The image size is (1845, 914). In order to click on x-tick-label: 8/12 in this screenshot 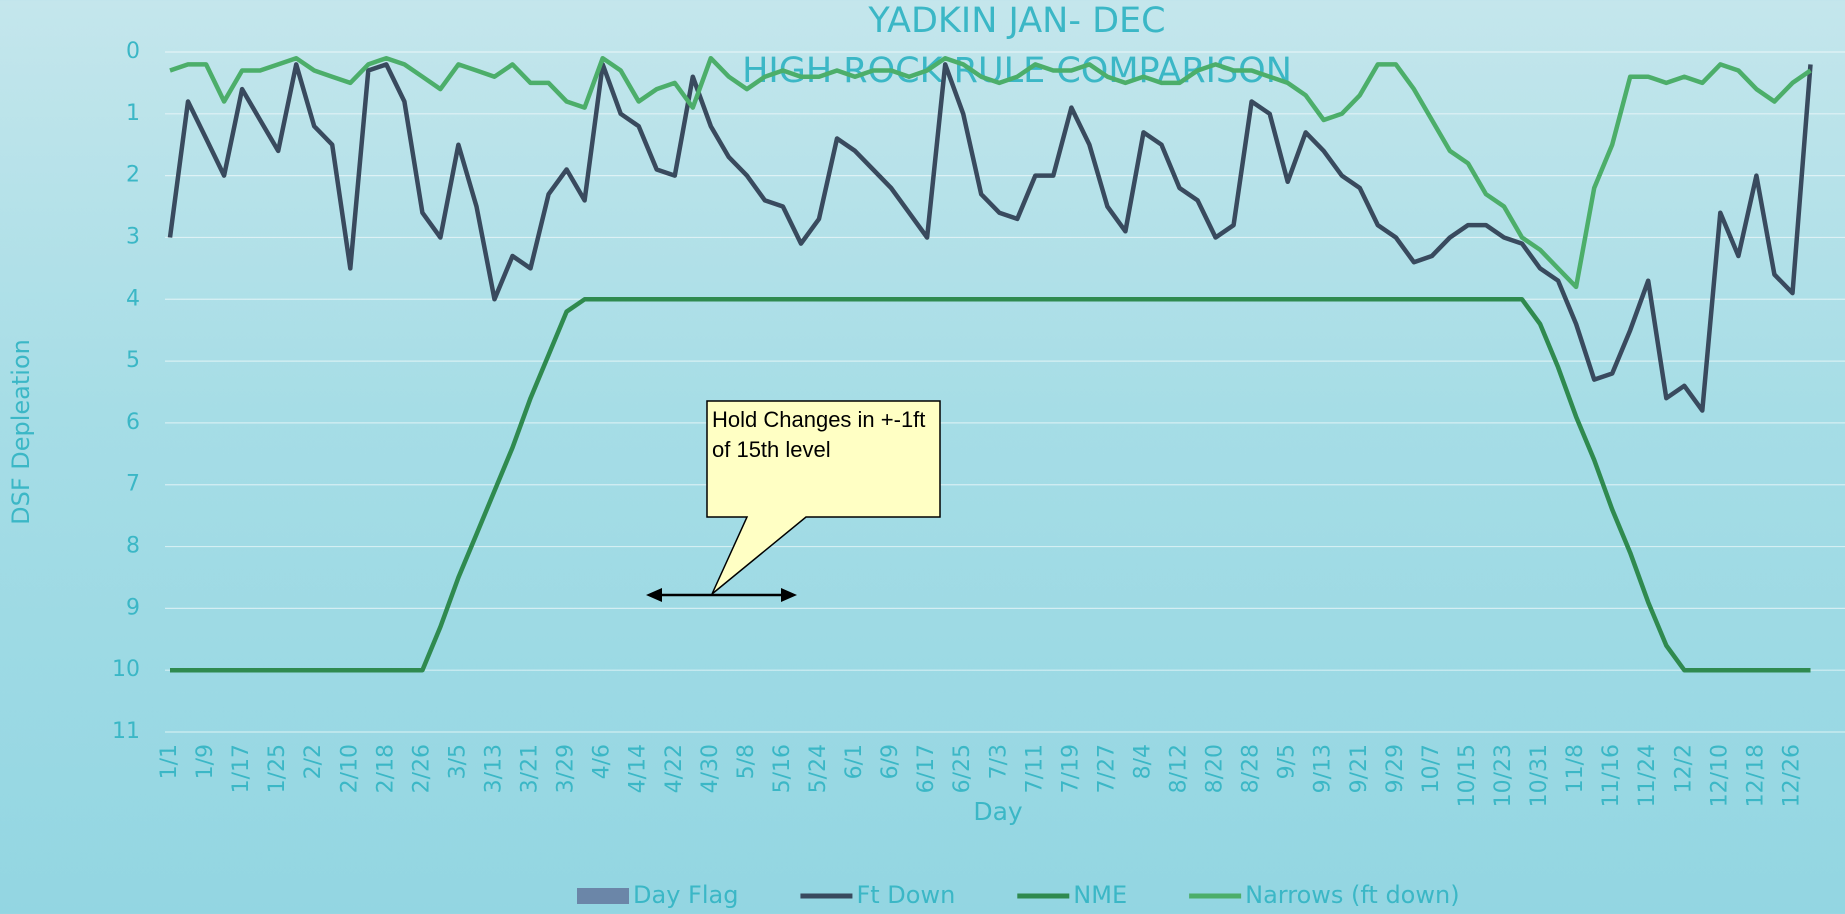, I will do `click(1179, 768)`.